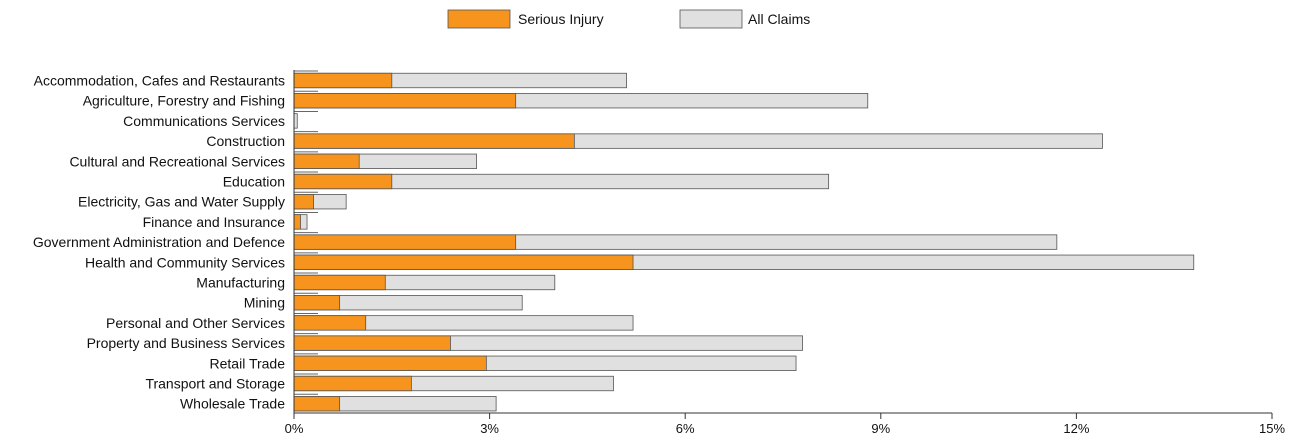  I want to click on bar-serious-injury-health-and-community-services, so click(463, 262).